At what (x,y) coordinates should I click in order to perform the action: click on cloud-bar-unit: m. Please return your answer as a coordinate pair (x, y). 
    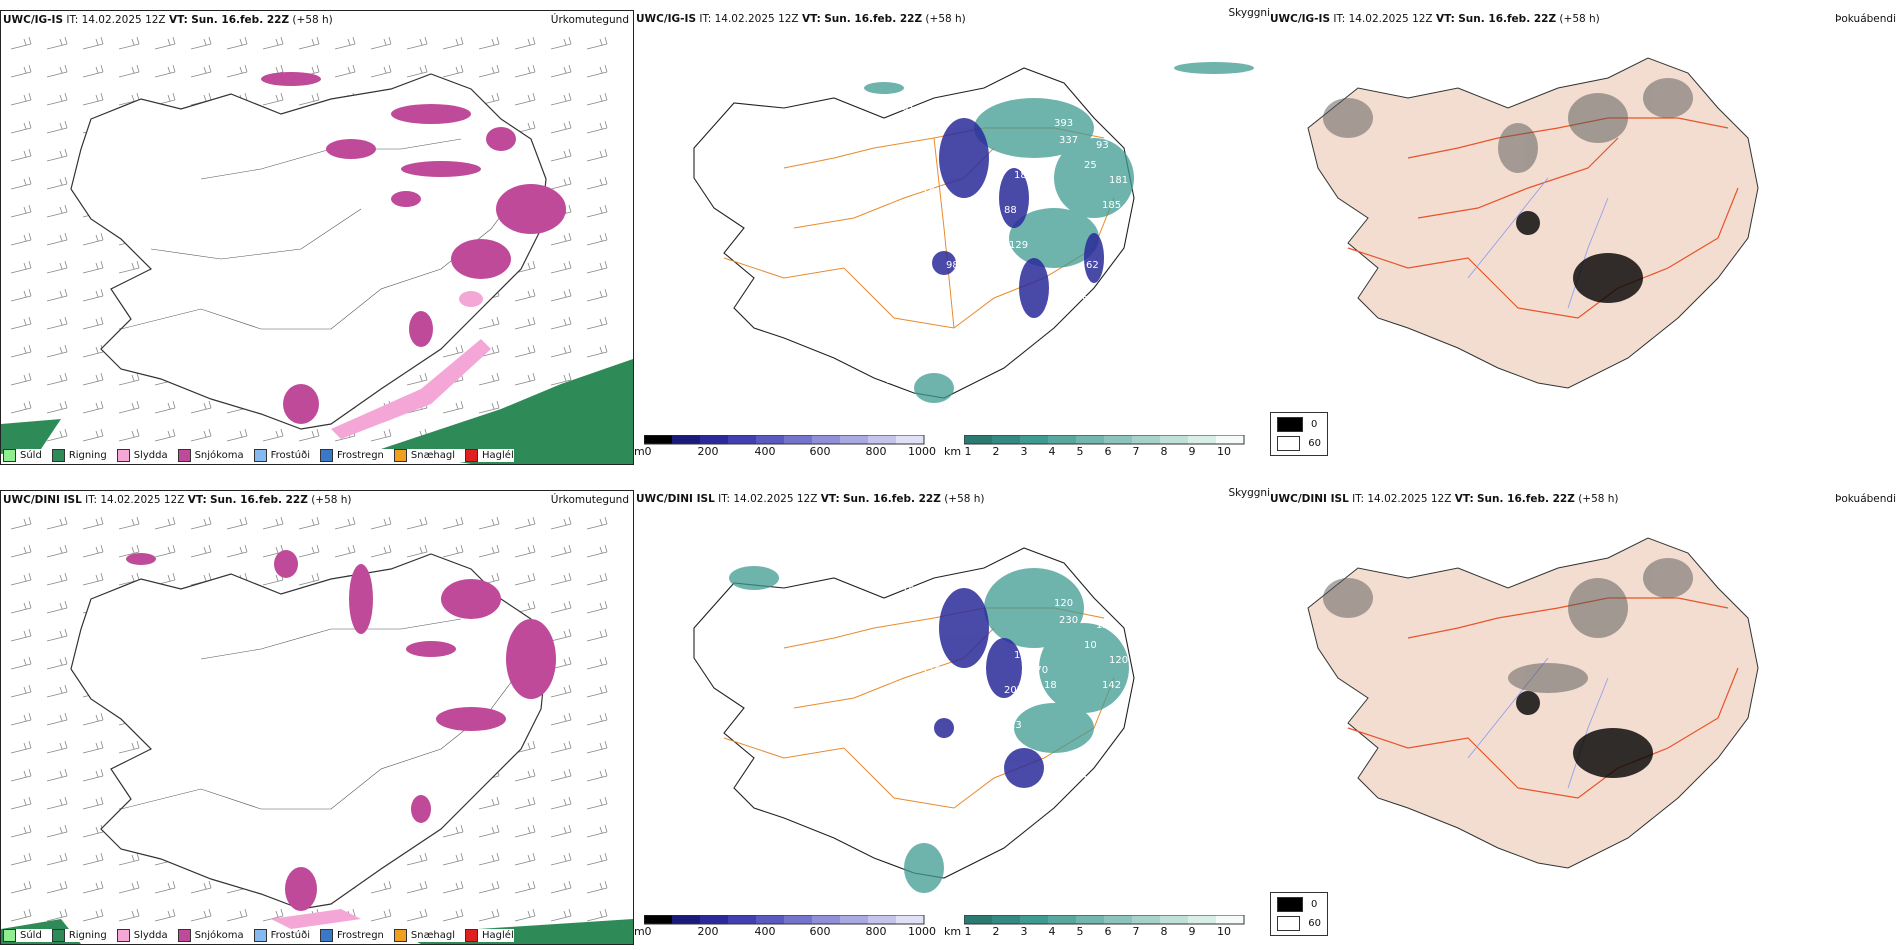
    Looking at the image, I should click on (639, 451).